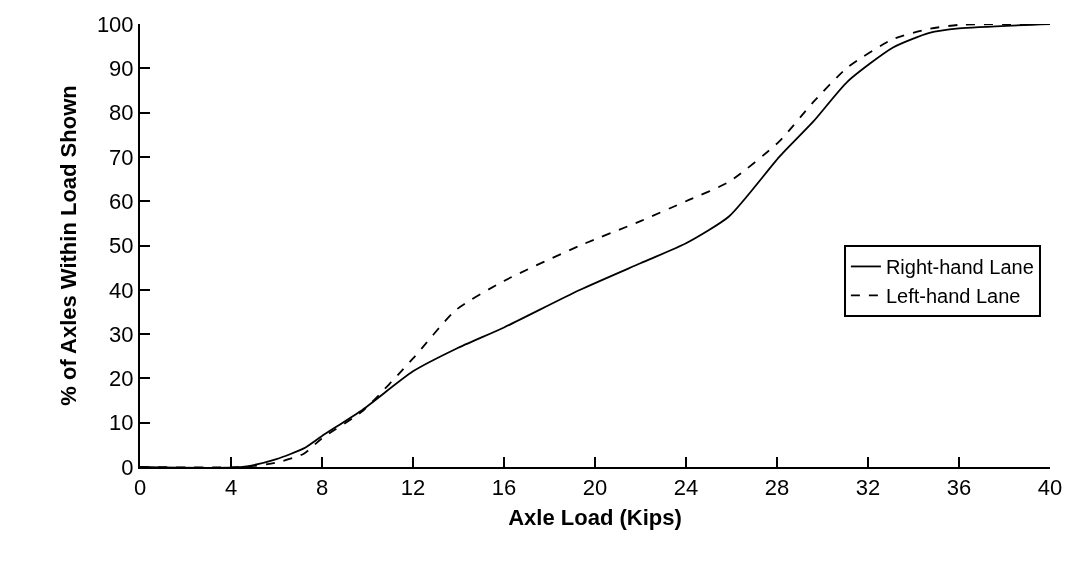 This screenshot has width=1077, height=578. I want to click on x-tick-label: 28, so click(777, 488).